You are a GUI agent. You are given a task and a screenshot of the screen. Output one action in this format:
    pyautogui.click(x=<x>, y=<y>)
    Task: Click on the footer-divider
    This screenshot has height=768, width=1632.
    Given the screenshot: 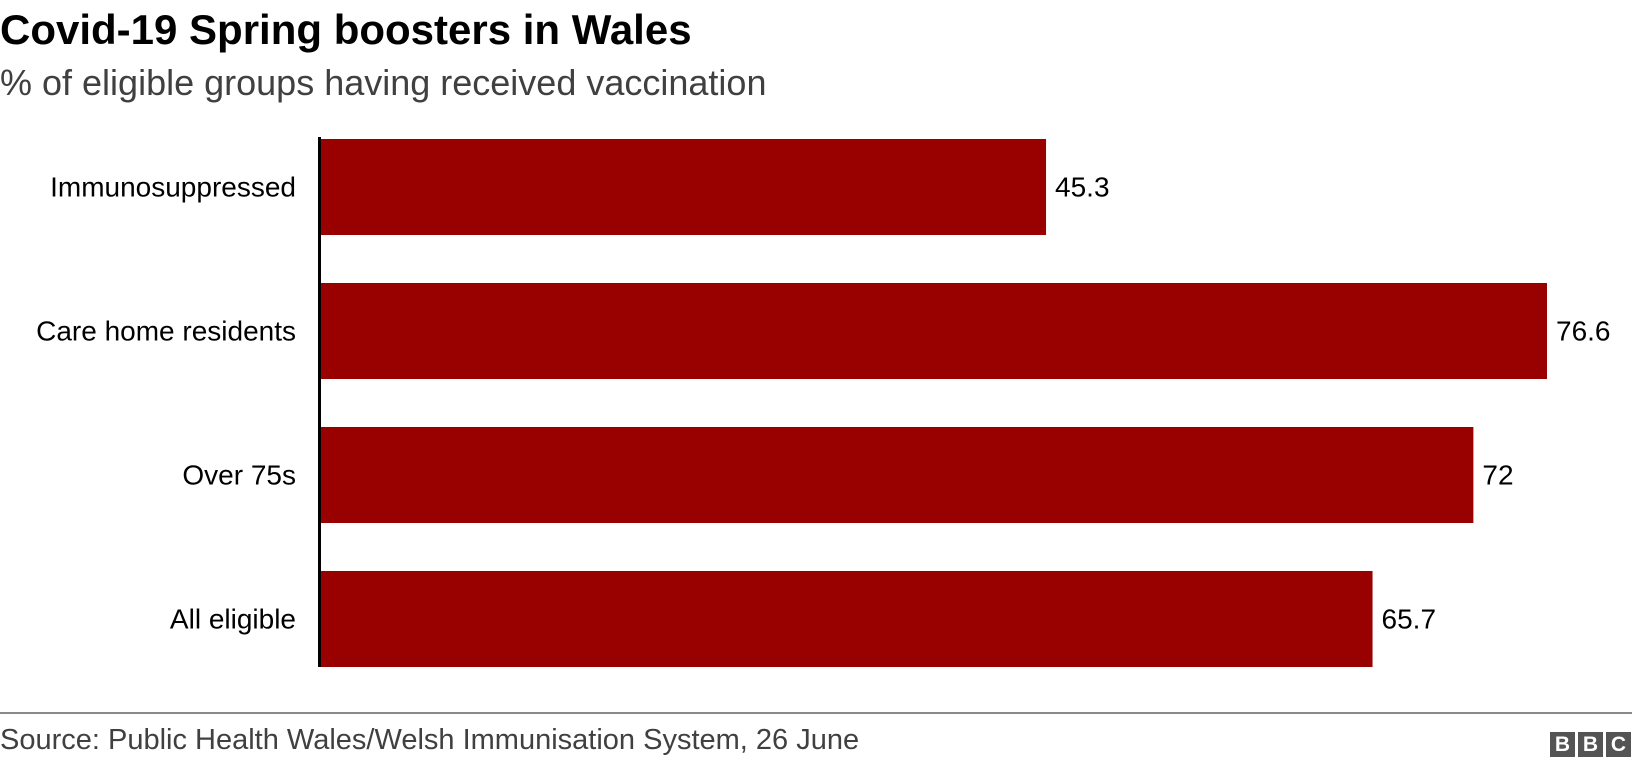 What is the action you would take?
    pyautogui.click(x=816, y=713)
    